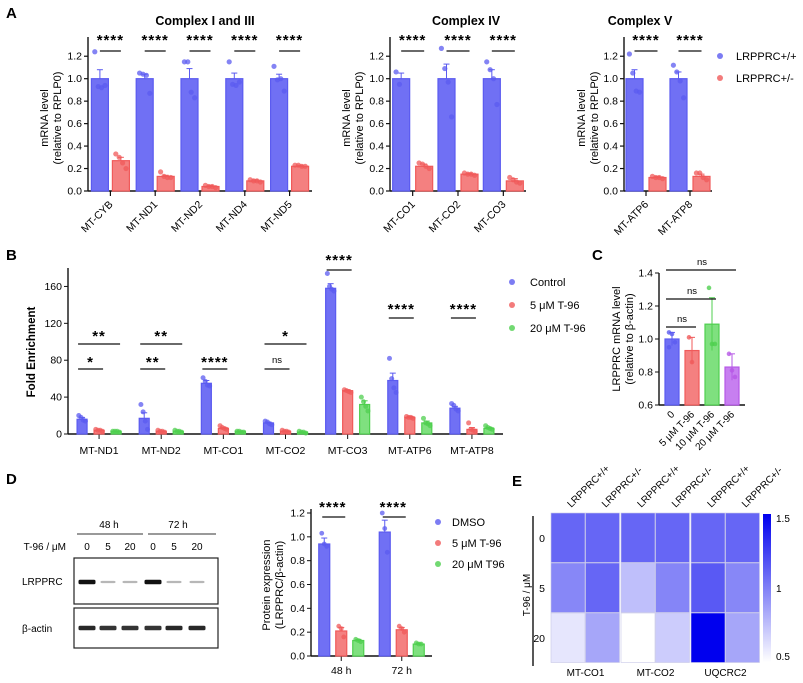 This screenshot has width=803, height=683. What do you see at coordinates (547, 283) in the screenshot?
I see `legend-label: Control` at bounding box center [547, 283].